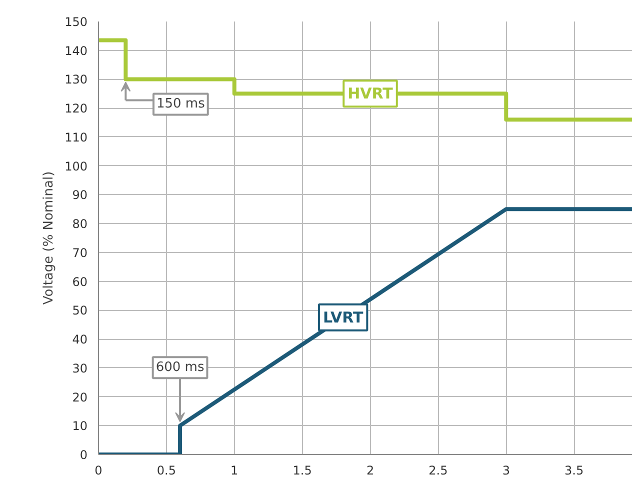 The width and height of the screenshot is (632, 479). What do you see at coordinates (506, 471) in the screenshot?
I see `x-tick-label: 3` at bounding box center [506, 471].